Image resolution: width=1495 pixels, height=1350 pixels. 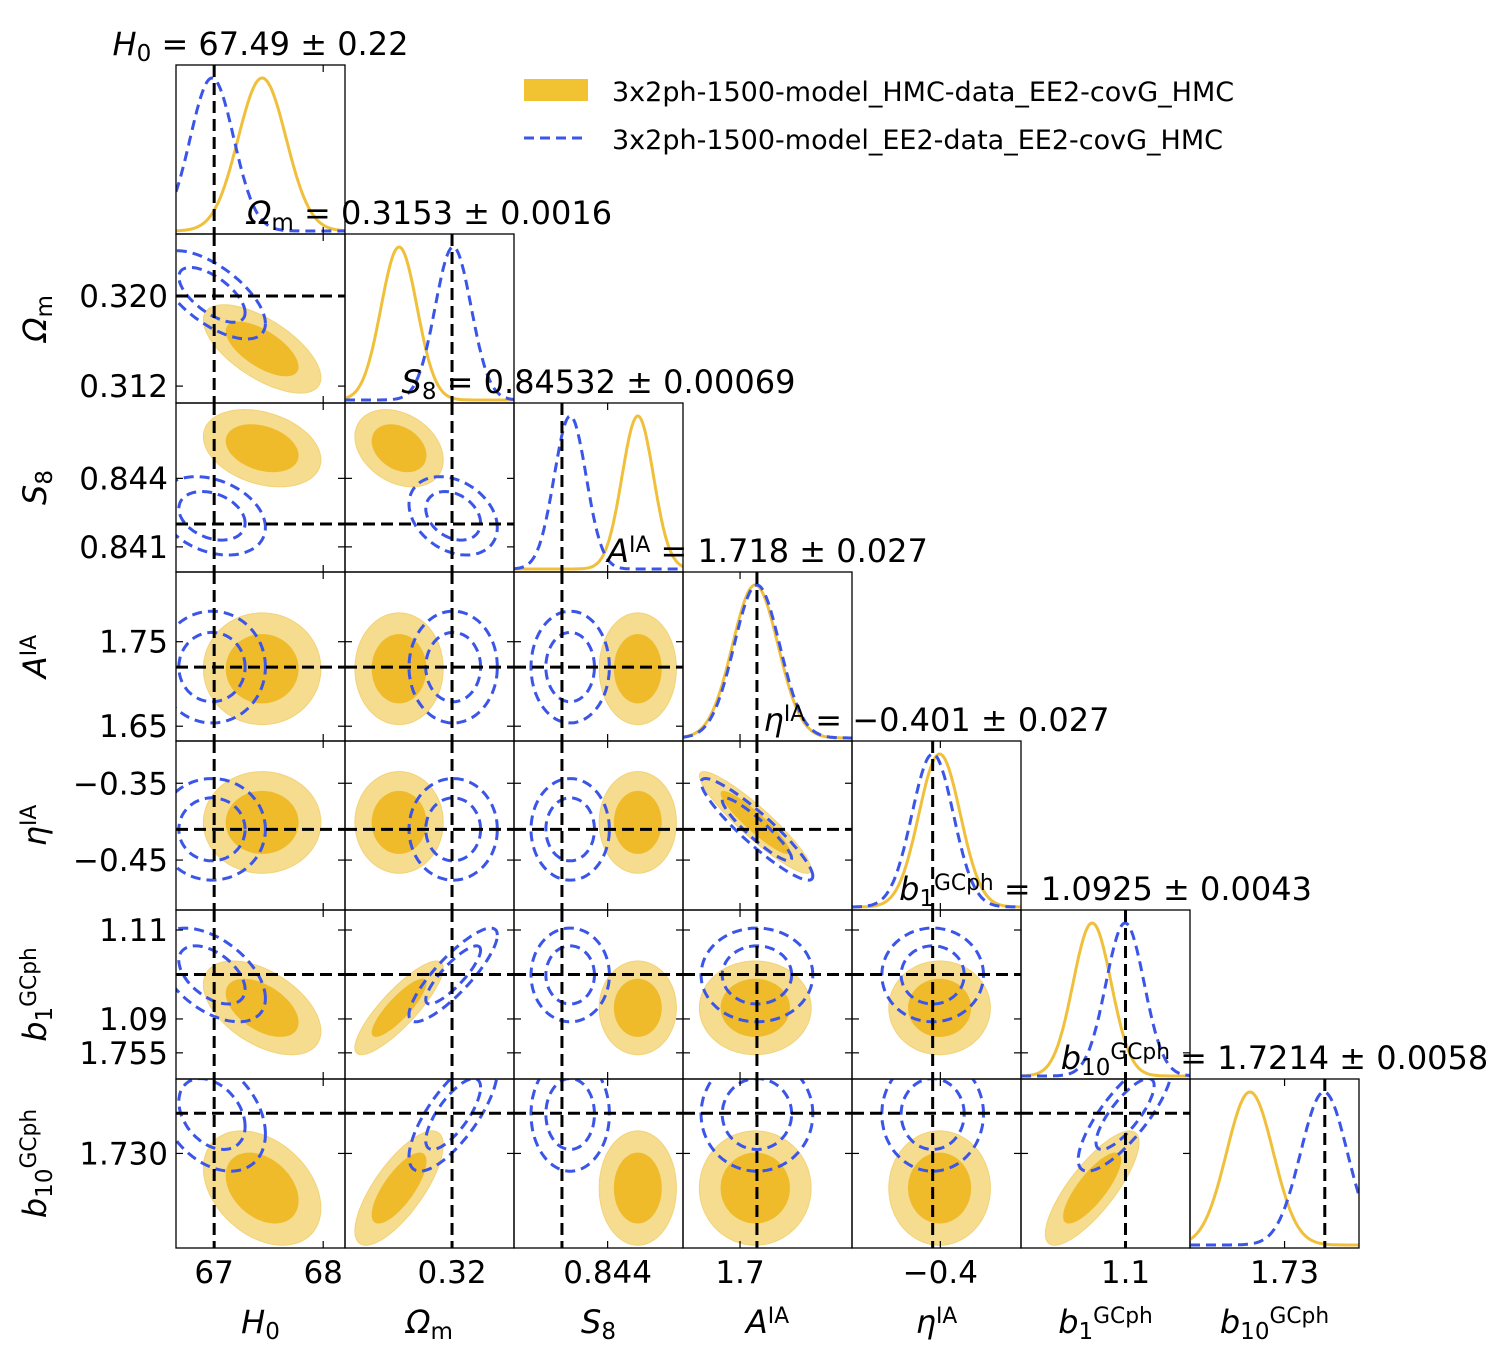 What do you see at coordinates (412, 382) in the screenshot?
I see `title-S8-symbol: S` at bounding box center [412, 382].